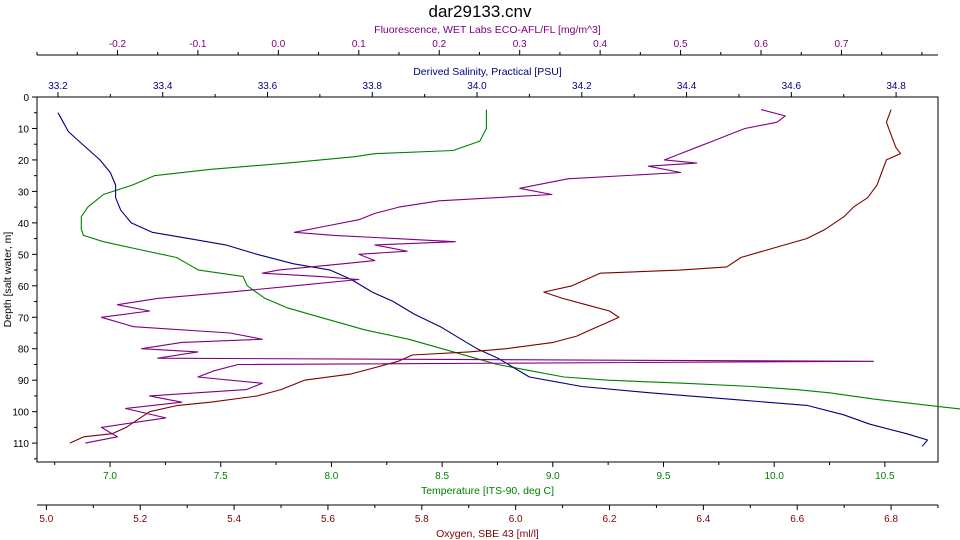 The width and height of the screenshot is (960, 540). Describe the element at coordinates (24, 381) in the screenshot. I see `y-tick-label: 90` at that location.